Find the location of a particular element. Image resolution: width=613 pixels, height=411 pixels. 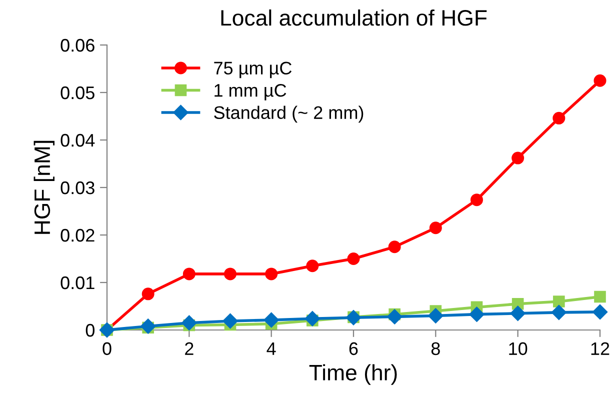

y-tick-label: 0.06 is located at coordinates (77, 45).